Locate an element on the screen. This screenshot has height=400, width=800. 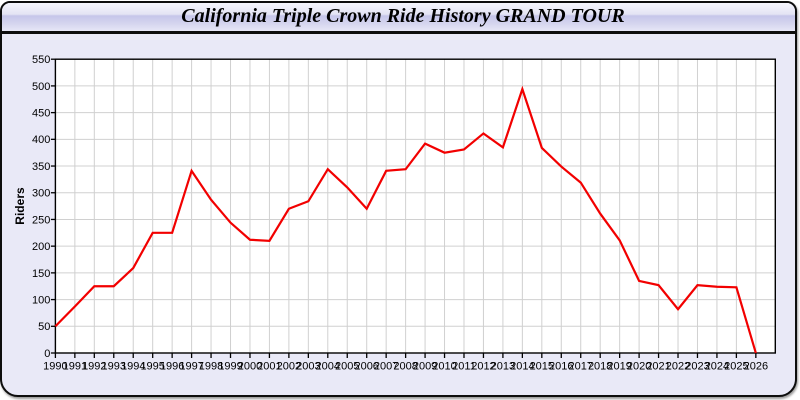
svg-text: 2013 is located at coordinates (503, 366).